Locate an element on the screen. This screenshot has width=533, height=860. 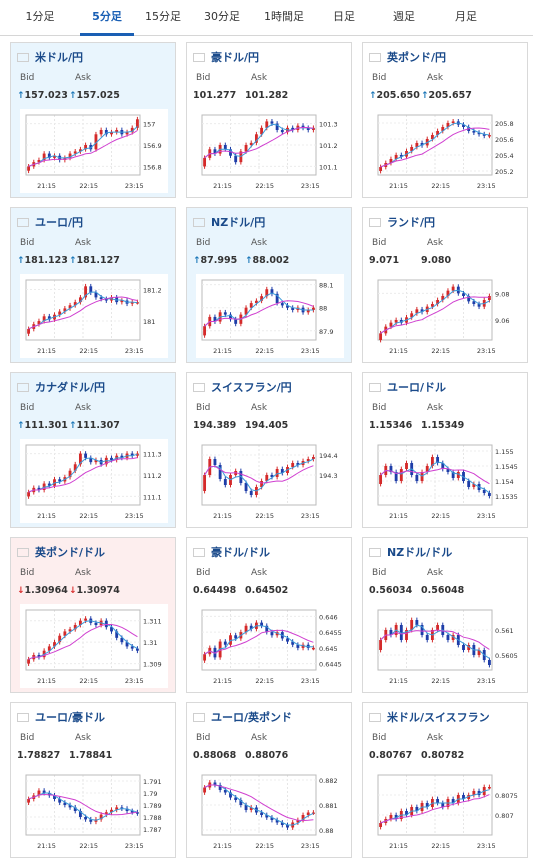
currency-pair-name: 豪ドル/ドル is located at coordinates (241, 552).